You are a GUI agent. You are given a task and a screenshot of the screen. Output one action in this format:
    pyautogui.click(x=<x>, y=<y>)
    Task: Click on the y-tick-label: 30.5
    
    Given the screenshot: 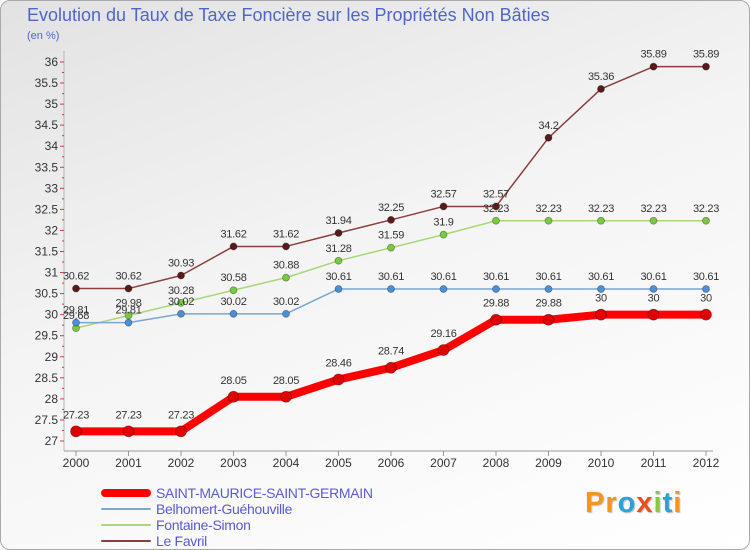 What is the action you would take?
    pyautogui.click(x=47, y=294)
    